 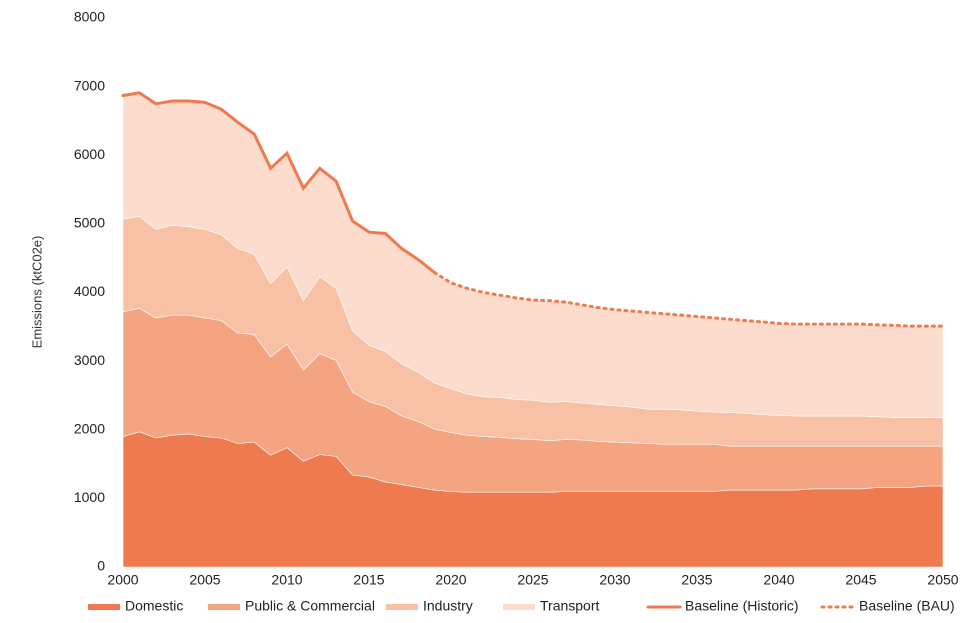 I want to click on y-tick-label: 6000, so click(x=89, y=154).